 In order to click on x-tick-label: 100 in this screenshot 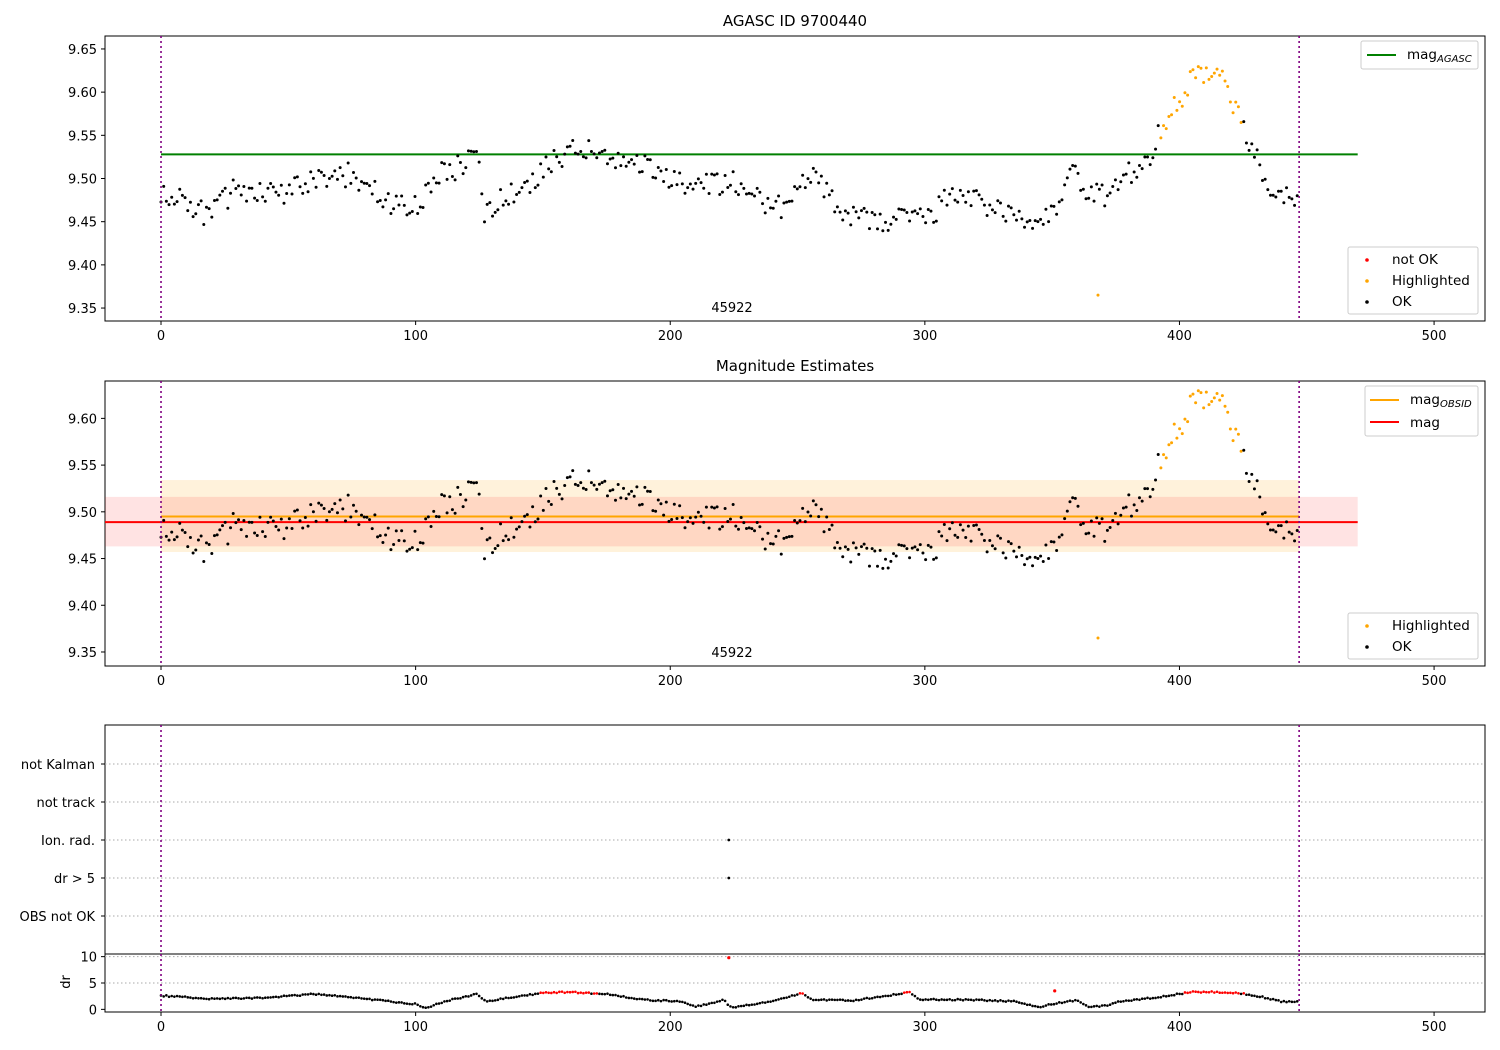, I will do `click(415, 336)`.